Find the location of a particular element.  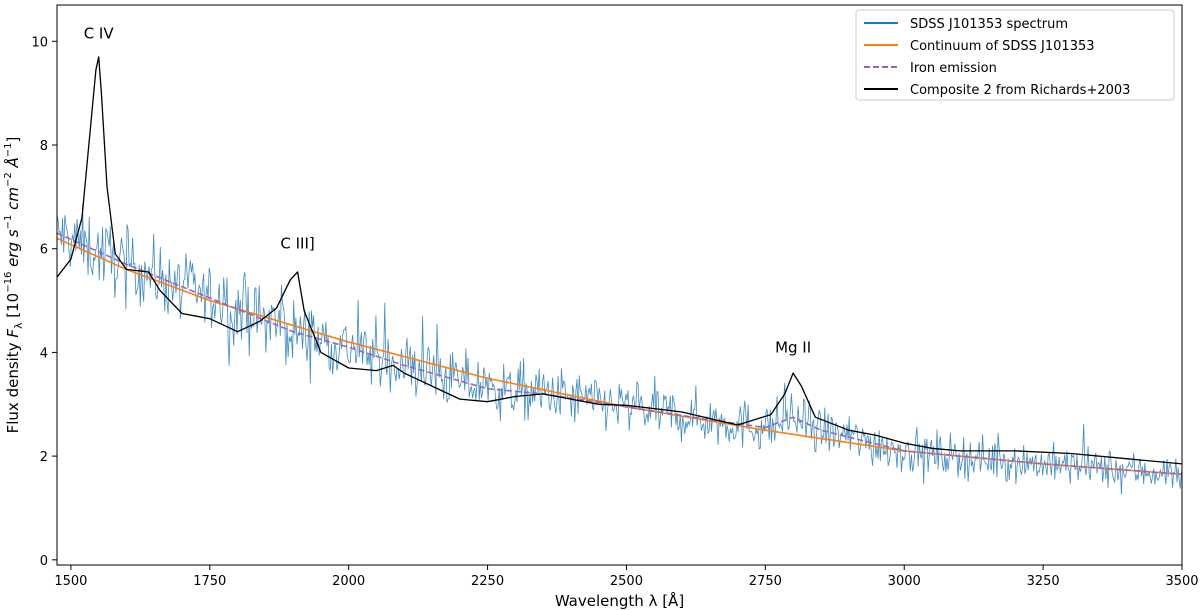

y-tick-label: 8 is located at coordinates (44, 146).